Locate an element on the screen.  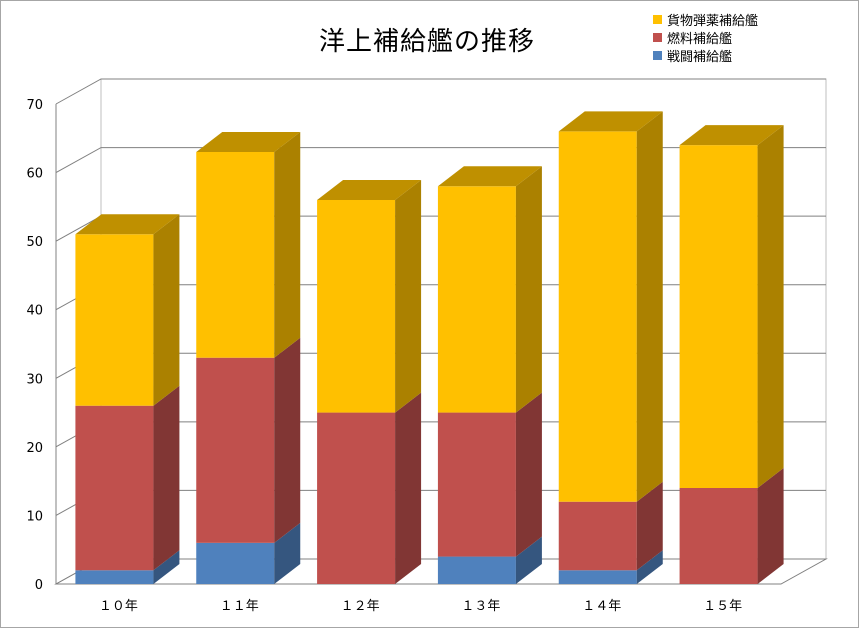
legend-item-fuel: 燃料補給艦 is located at coordinates (705, 37).